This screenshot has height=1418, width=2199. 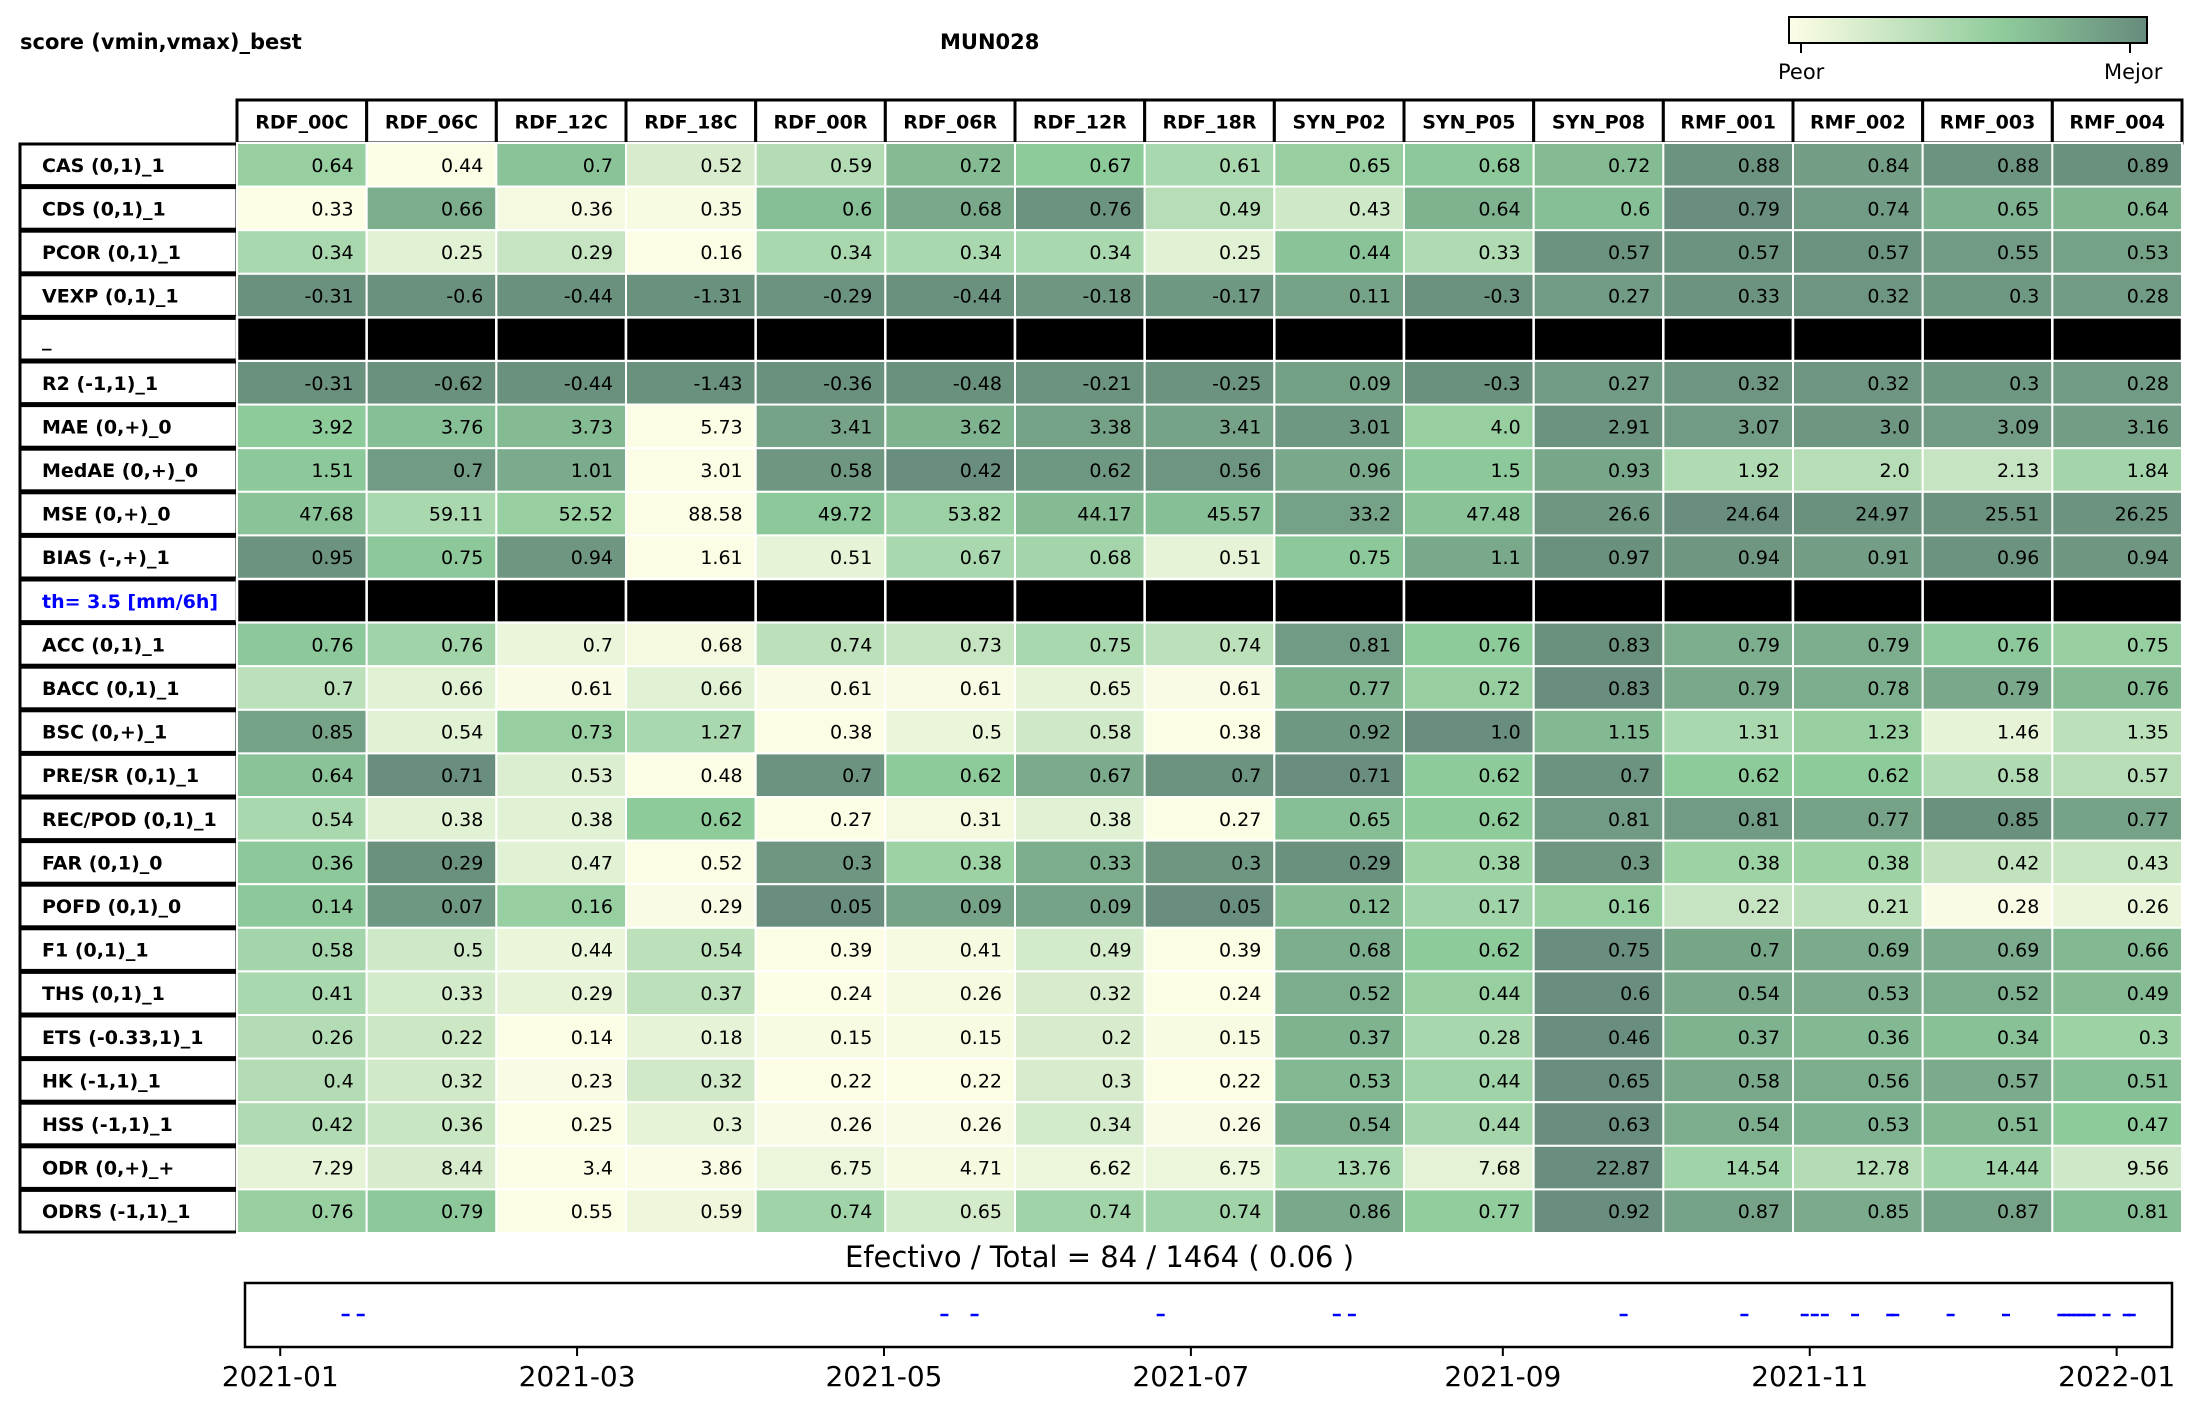 I want to click on colorbar-tick-low, so click(x=1801, y=48).